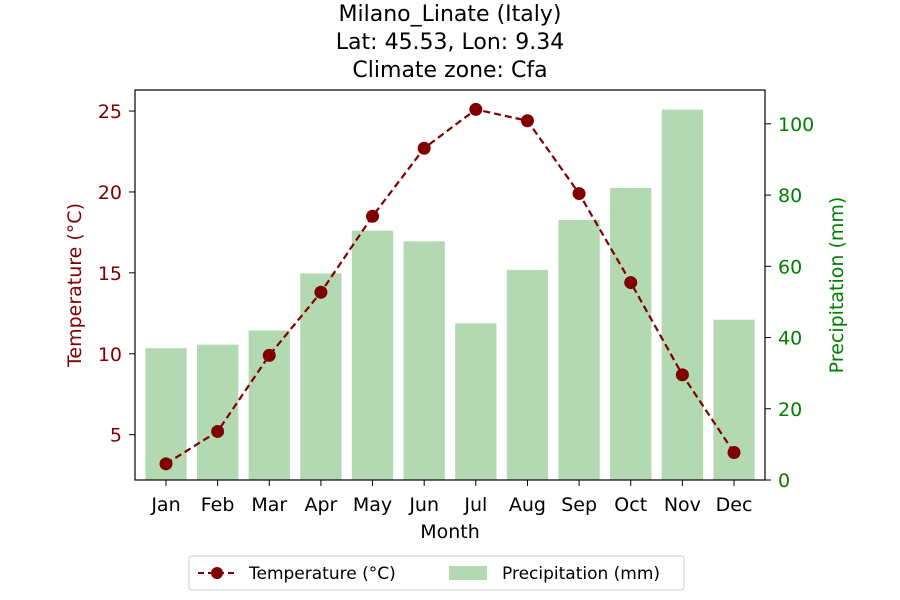  I want to click on x-tick-label: Oct, so click(630, 505).